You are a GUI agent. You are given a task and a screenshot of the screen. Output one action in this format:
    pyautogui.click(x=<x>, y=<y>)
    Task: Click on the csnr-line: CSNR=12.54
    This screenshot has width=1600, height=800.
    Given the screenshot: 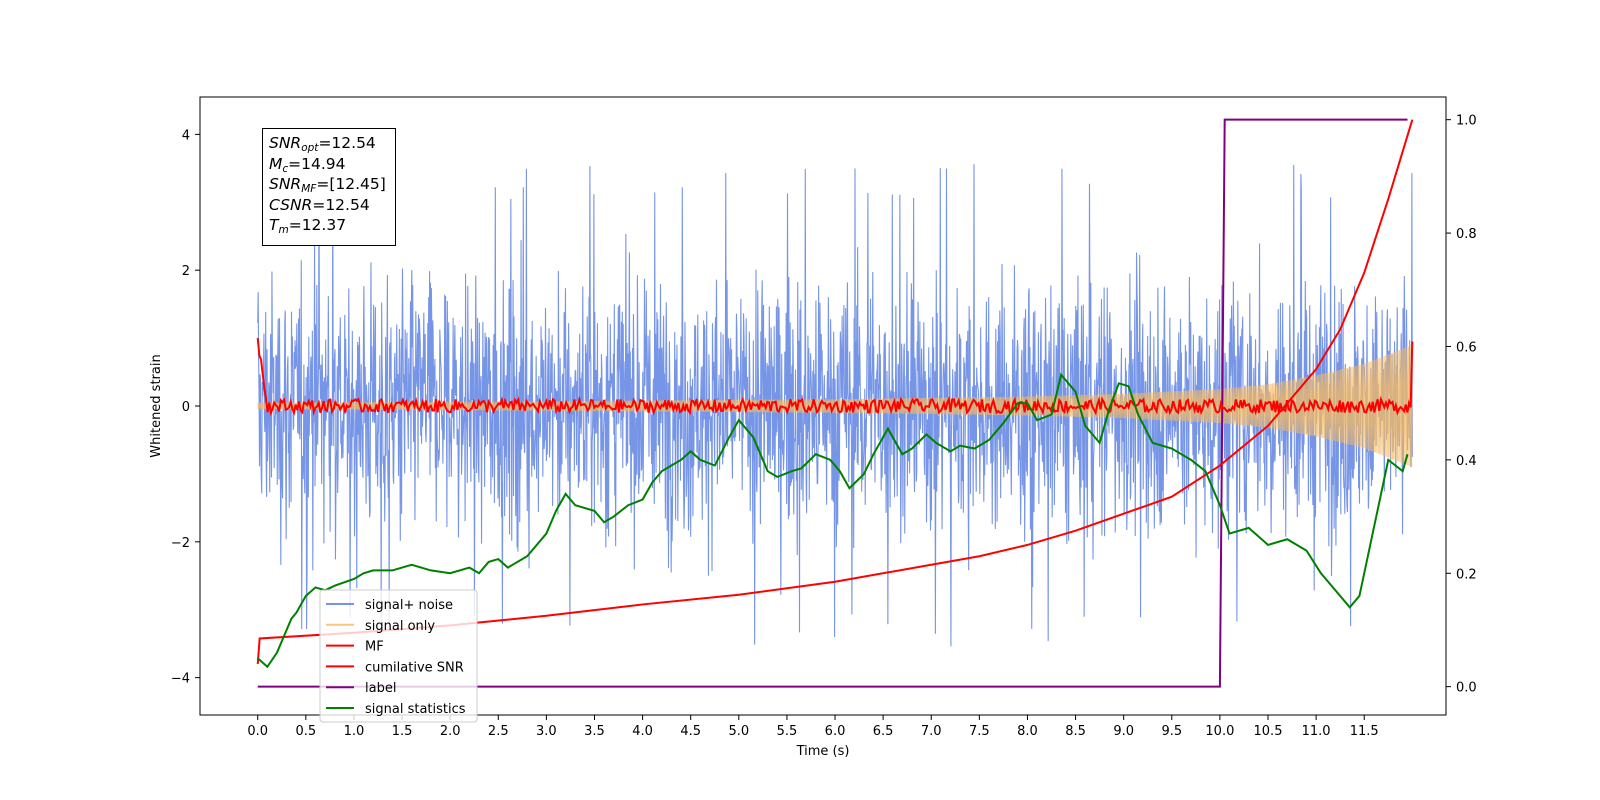 What is the action you would take?
    pyautogui.click(x=319, y=204)
    